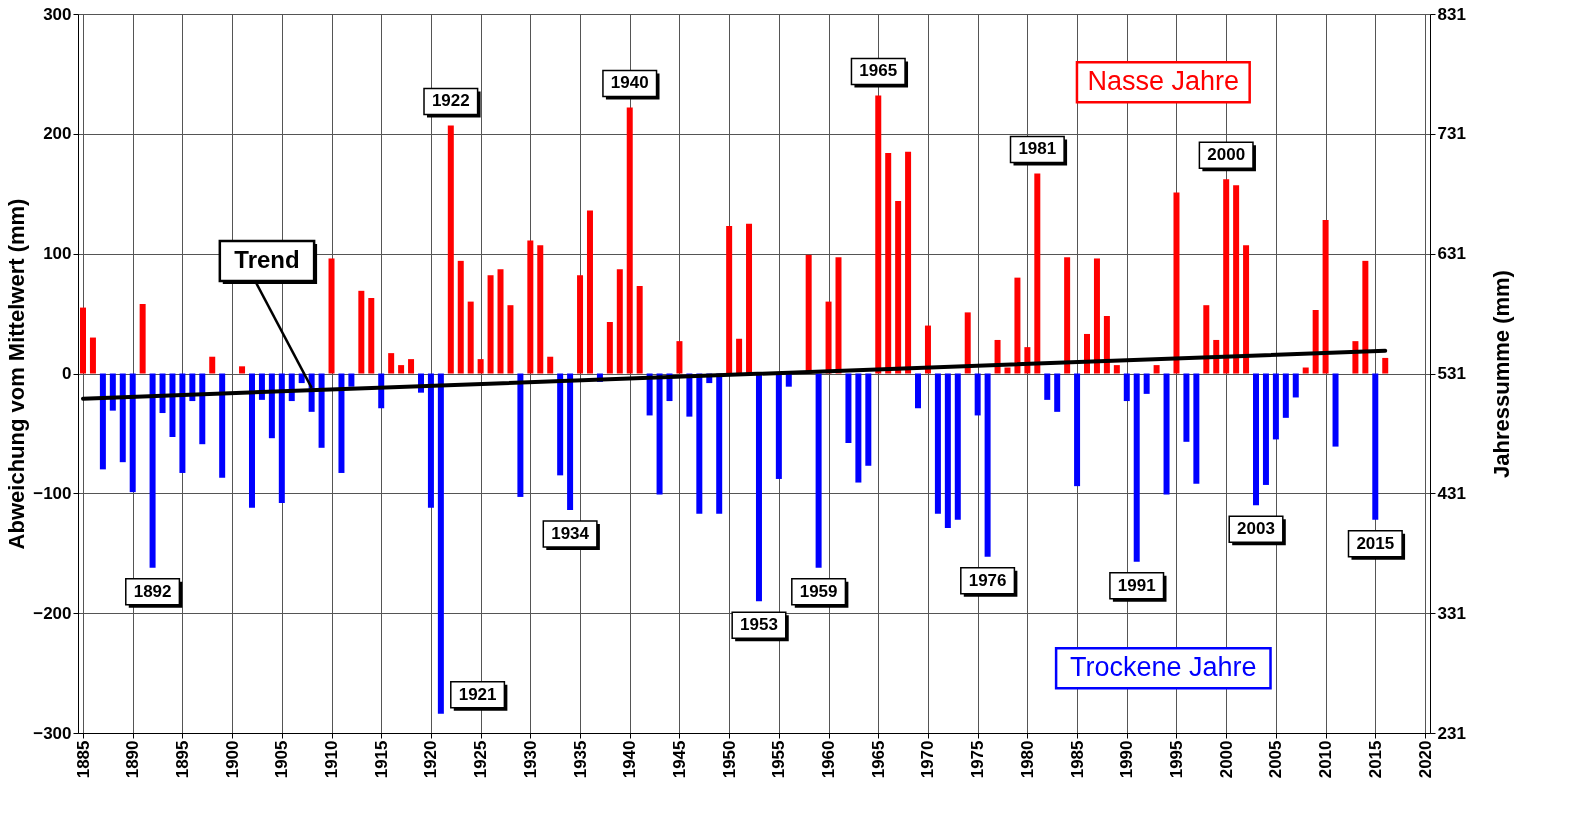  Describe the element at coordinates (530, 759) in the screenshot. I see `x-tick-label: 1930` at that location.